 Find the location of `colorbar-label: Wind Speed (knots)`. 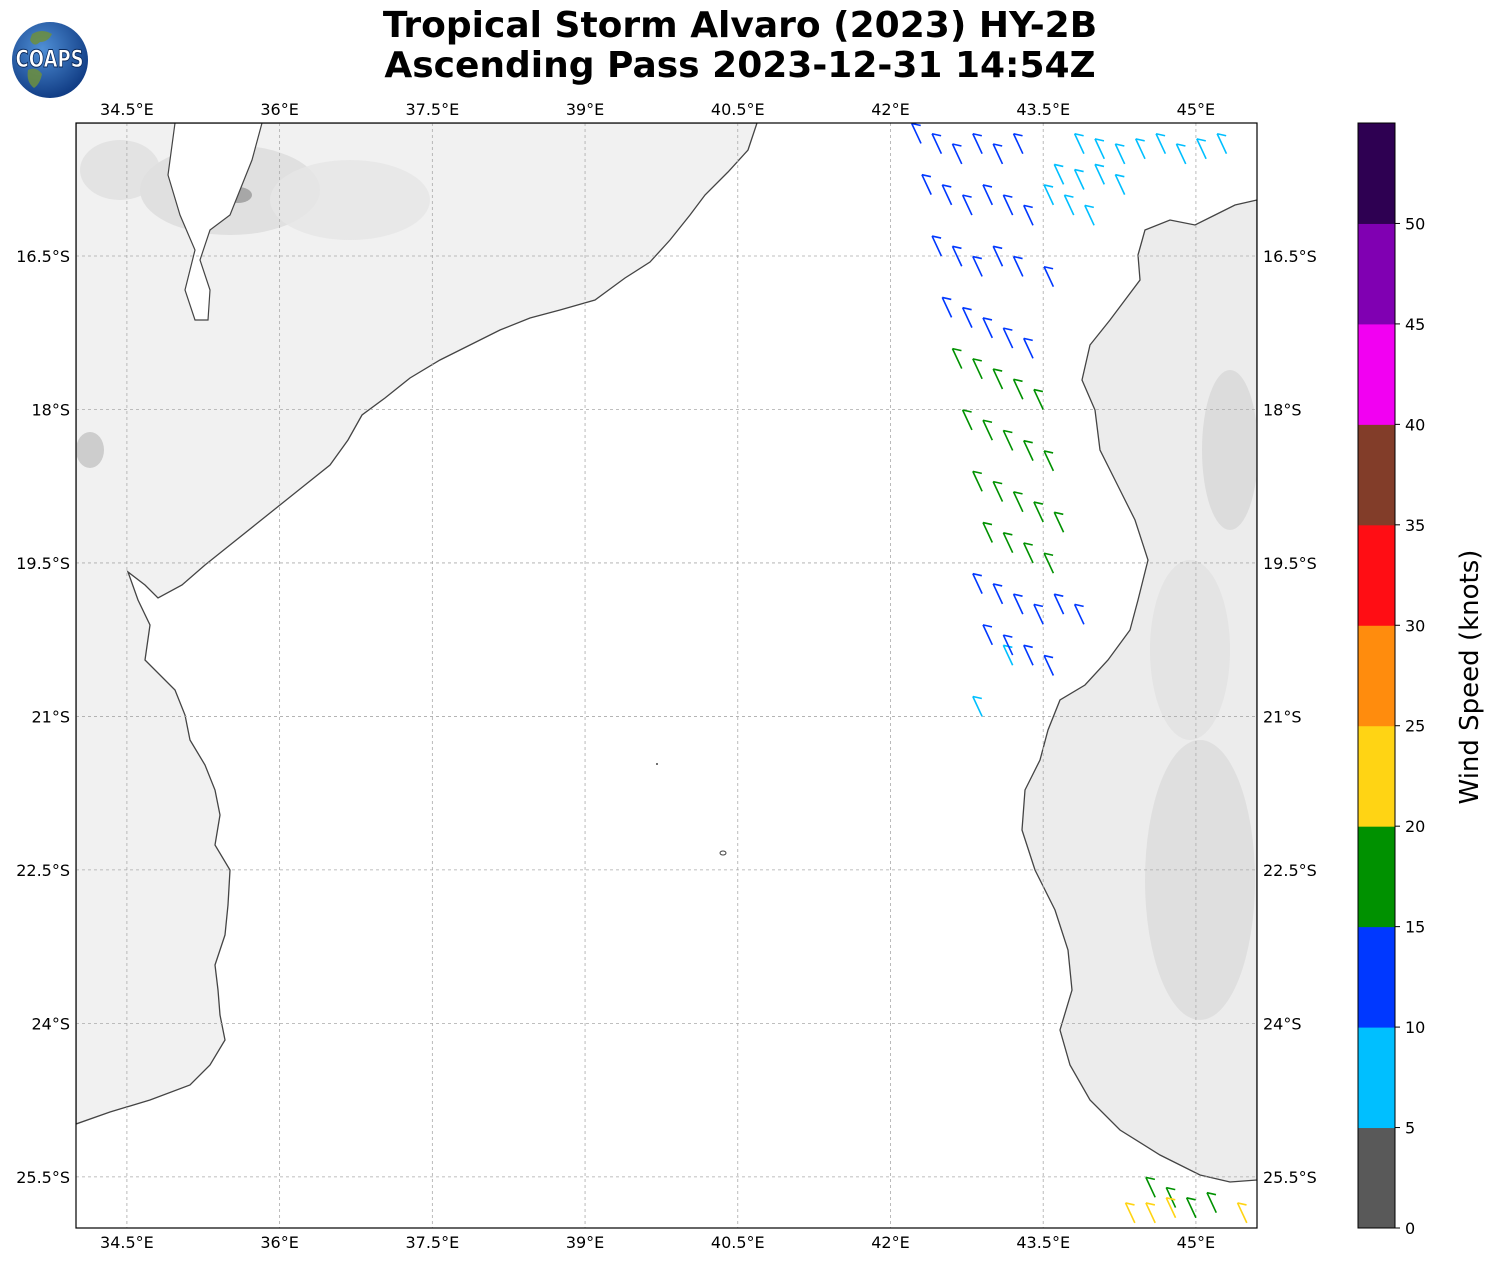

colorbar-label: Wind Speed (knots) is located at coordinates (1470, 677).